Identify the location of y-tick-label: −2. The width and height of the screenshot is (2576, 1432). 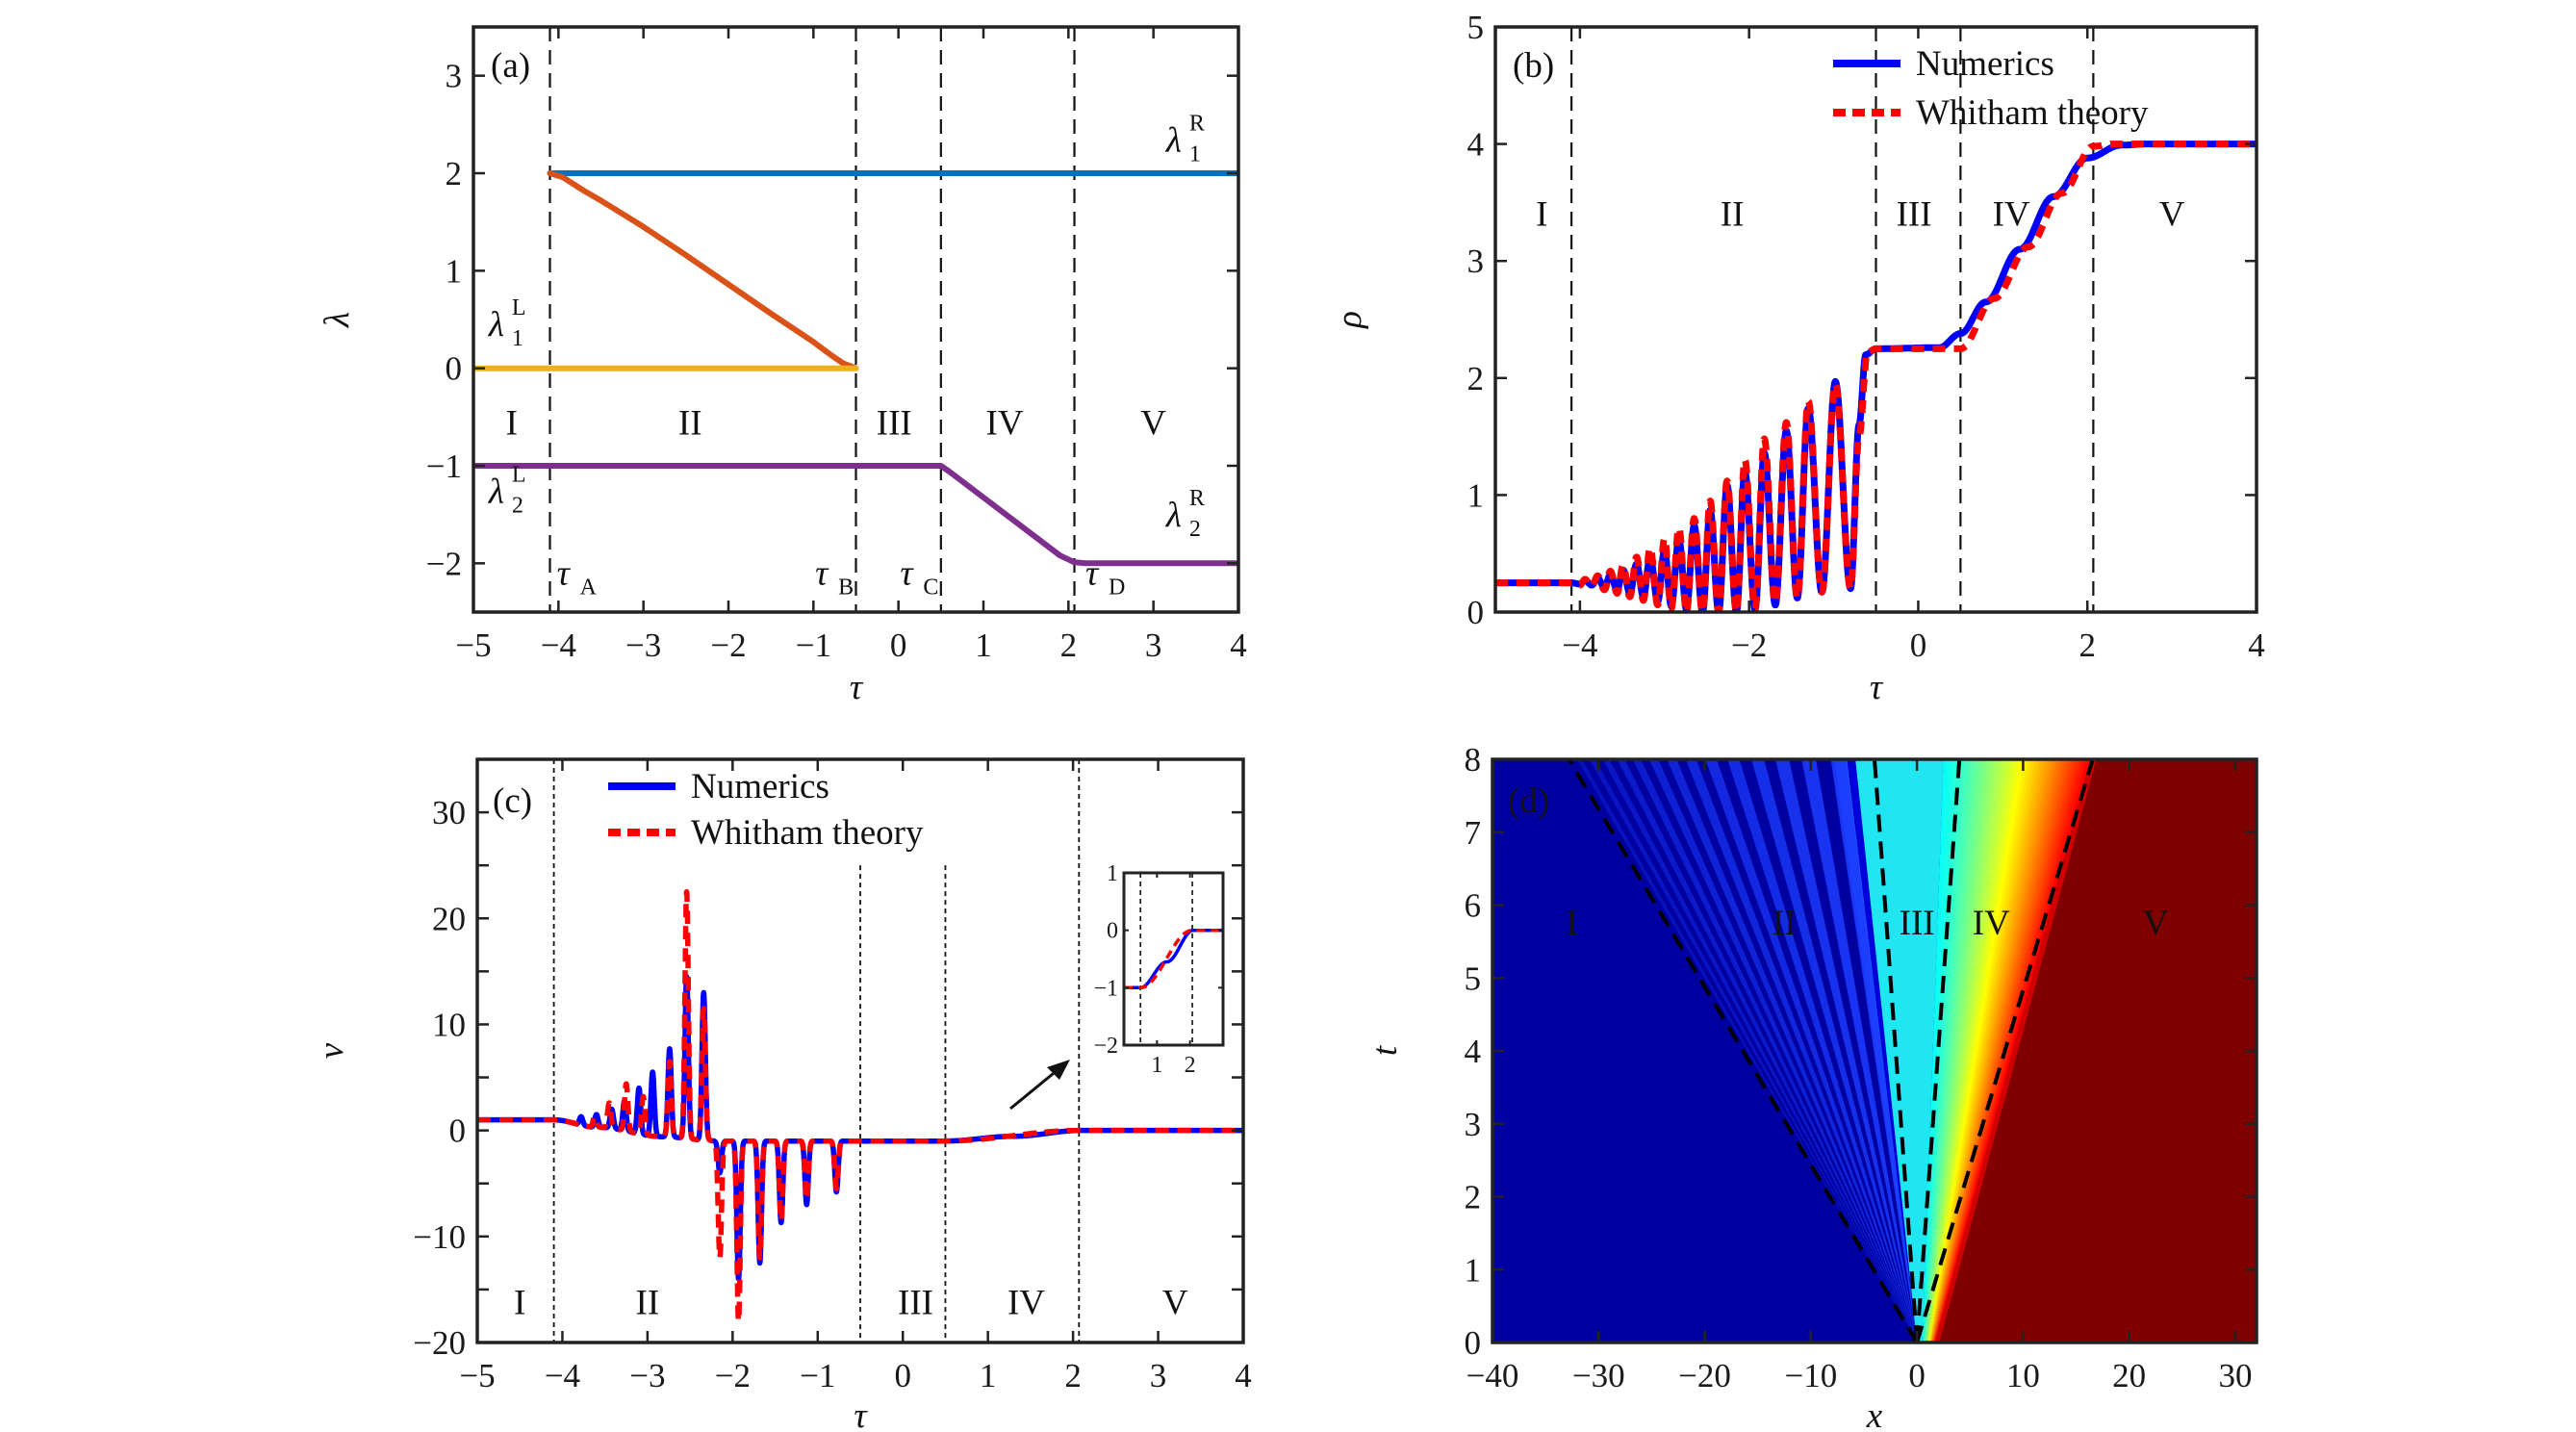
(1105, 1046).